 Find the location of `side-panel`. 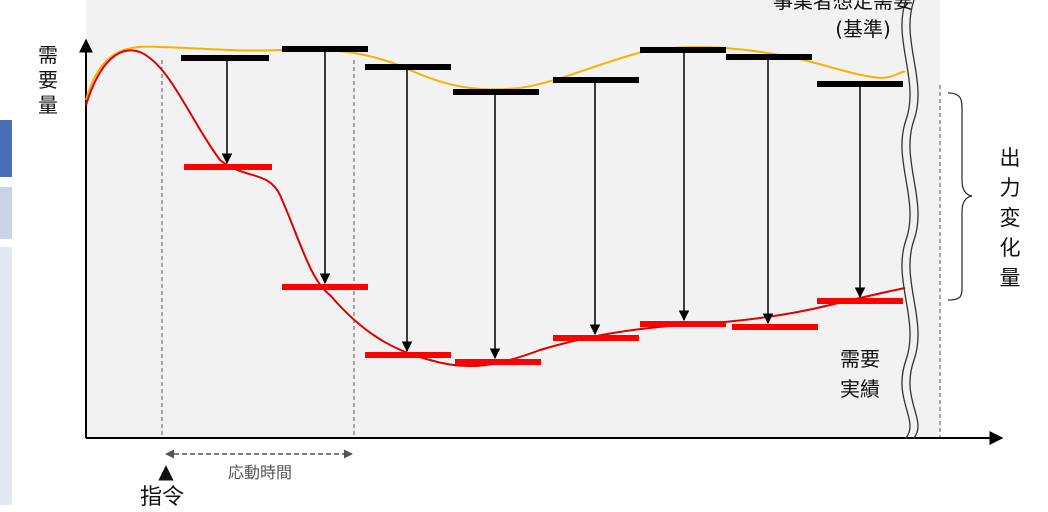

side-panel is located at coordinates (6, 376).